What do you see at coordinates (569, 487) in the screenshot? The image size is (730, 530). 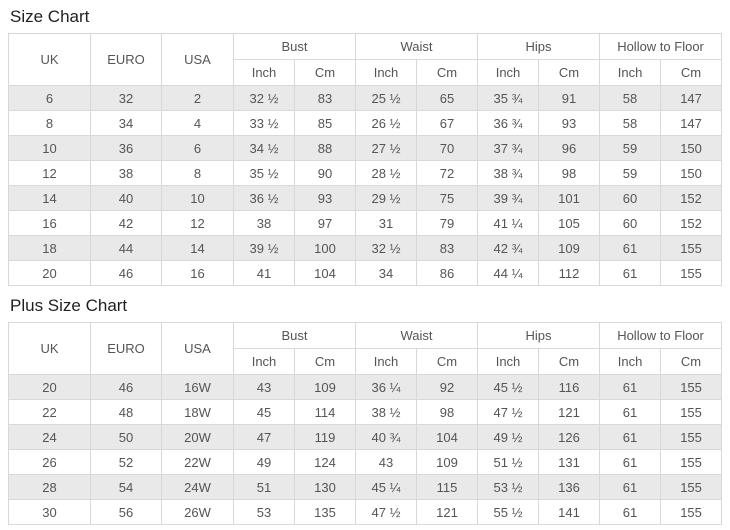 I see `table-cell: 136` at bounding box center [569, 487].